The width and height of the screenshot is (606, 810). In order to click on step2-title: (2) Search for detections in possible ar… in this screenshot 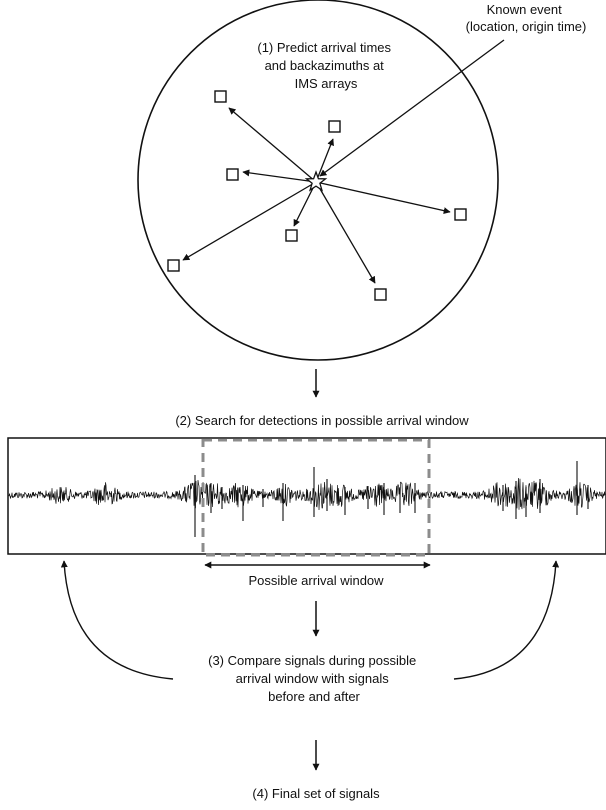, I will do `click(322, 420)`.